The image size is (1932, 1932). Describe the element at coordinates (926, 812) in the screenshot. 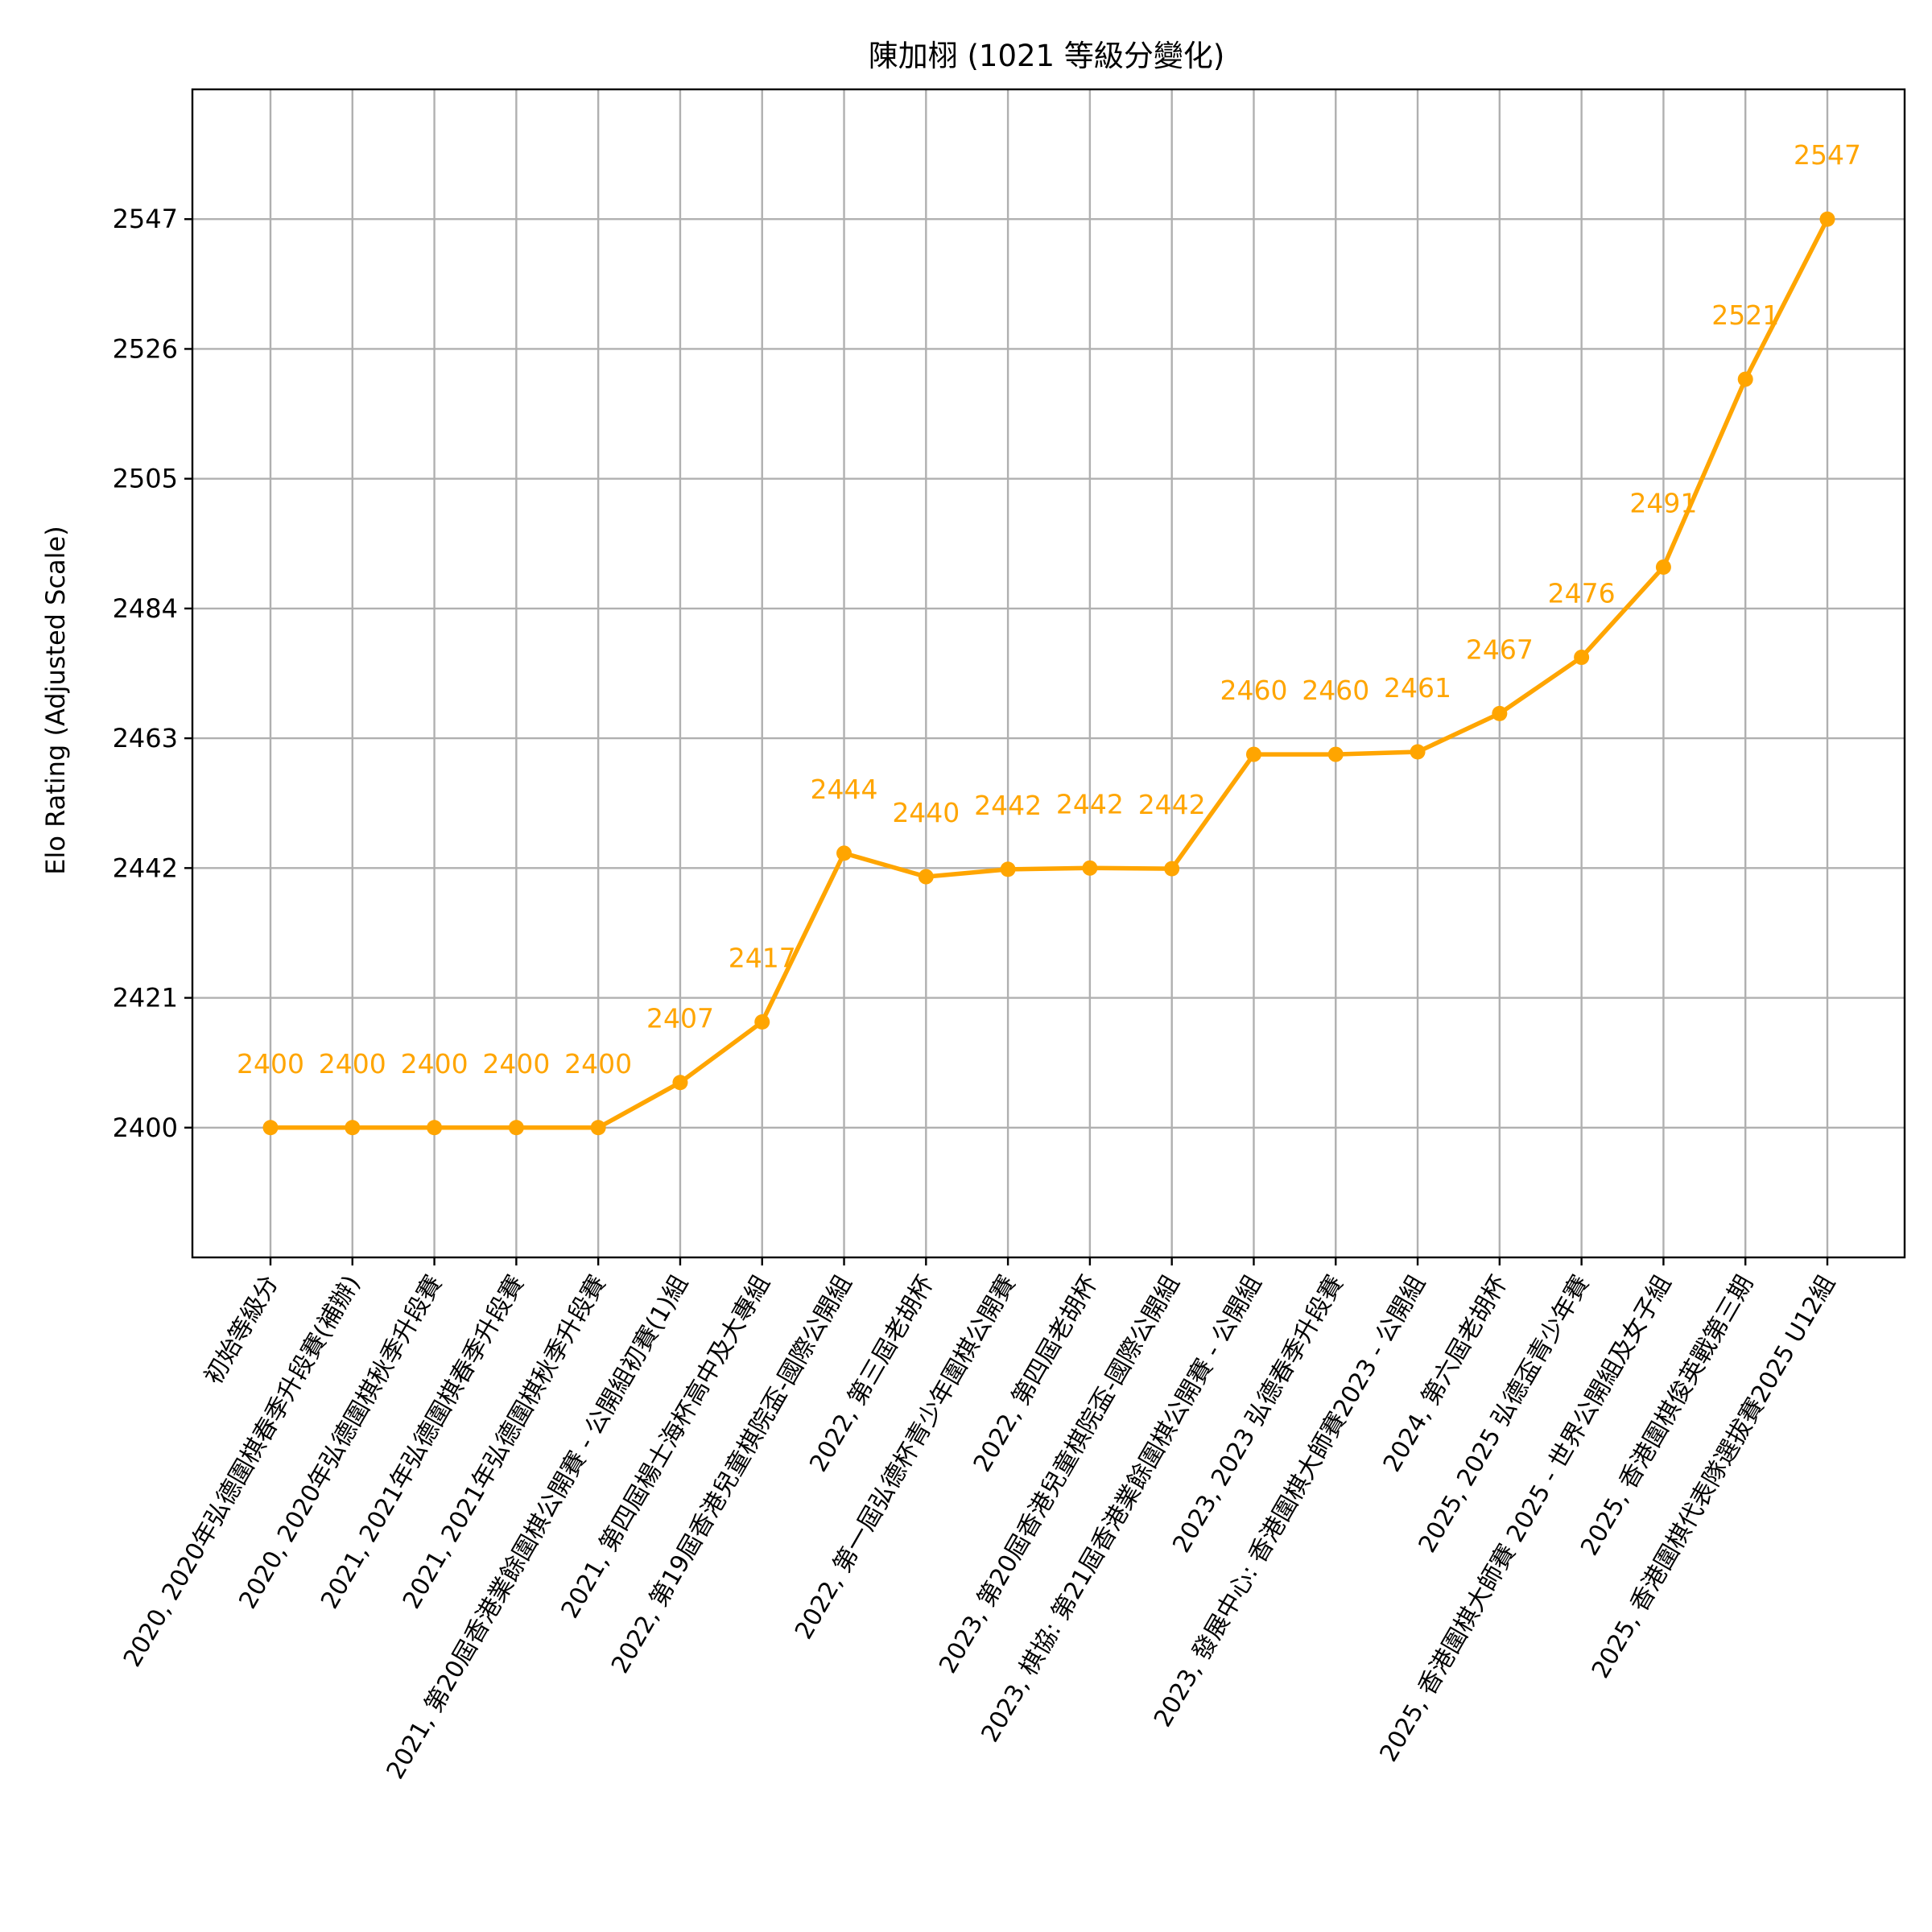

I see `data-label: 2440` at that location.